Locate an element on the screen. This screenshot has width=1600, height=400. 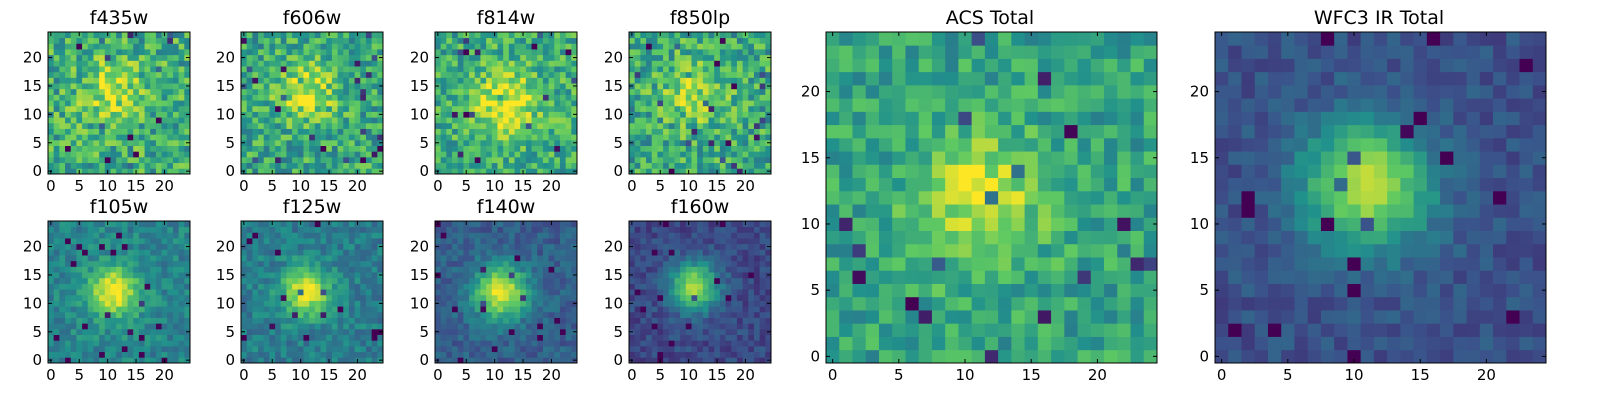
x-tick-label: 20 is located at coordinates (357, 375).